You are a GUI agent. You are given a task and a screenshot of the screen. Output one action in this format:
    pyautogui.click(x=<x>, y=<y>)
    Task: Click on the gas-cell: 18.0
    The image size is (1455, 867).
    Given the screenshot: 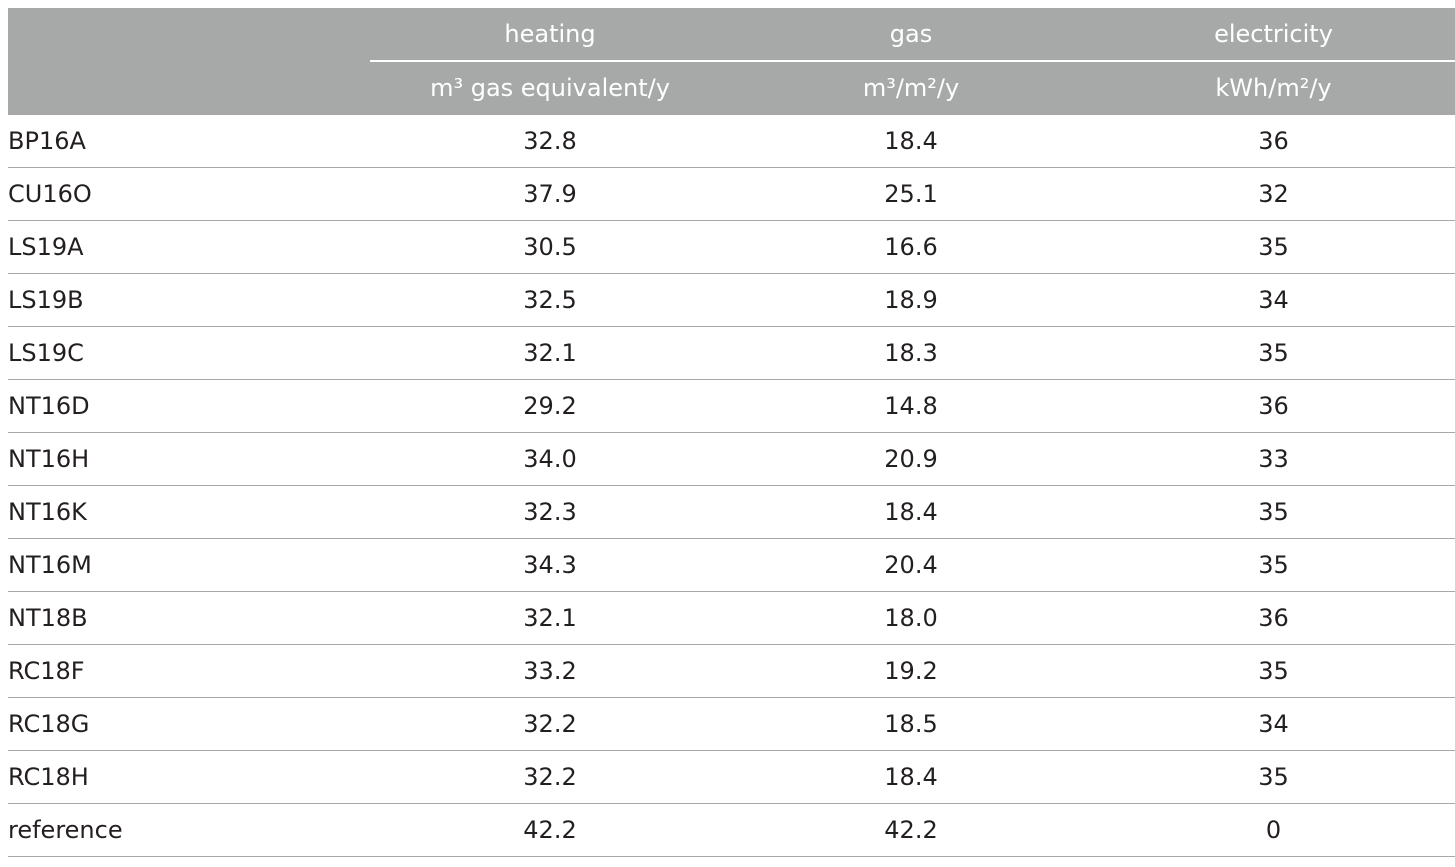 What is the action you would take?
    pyautogui.click(x=911, y=618)
    